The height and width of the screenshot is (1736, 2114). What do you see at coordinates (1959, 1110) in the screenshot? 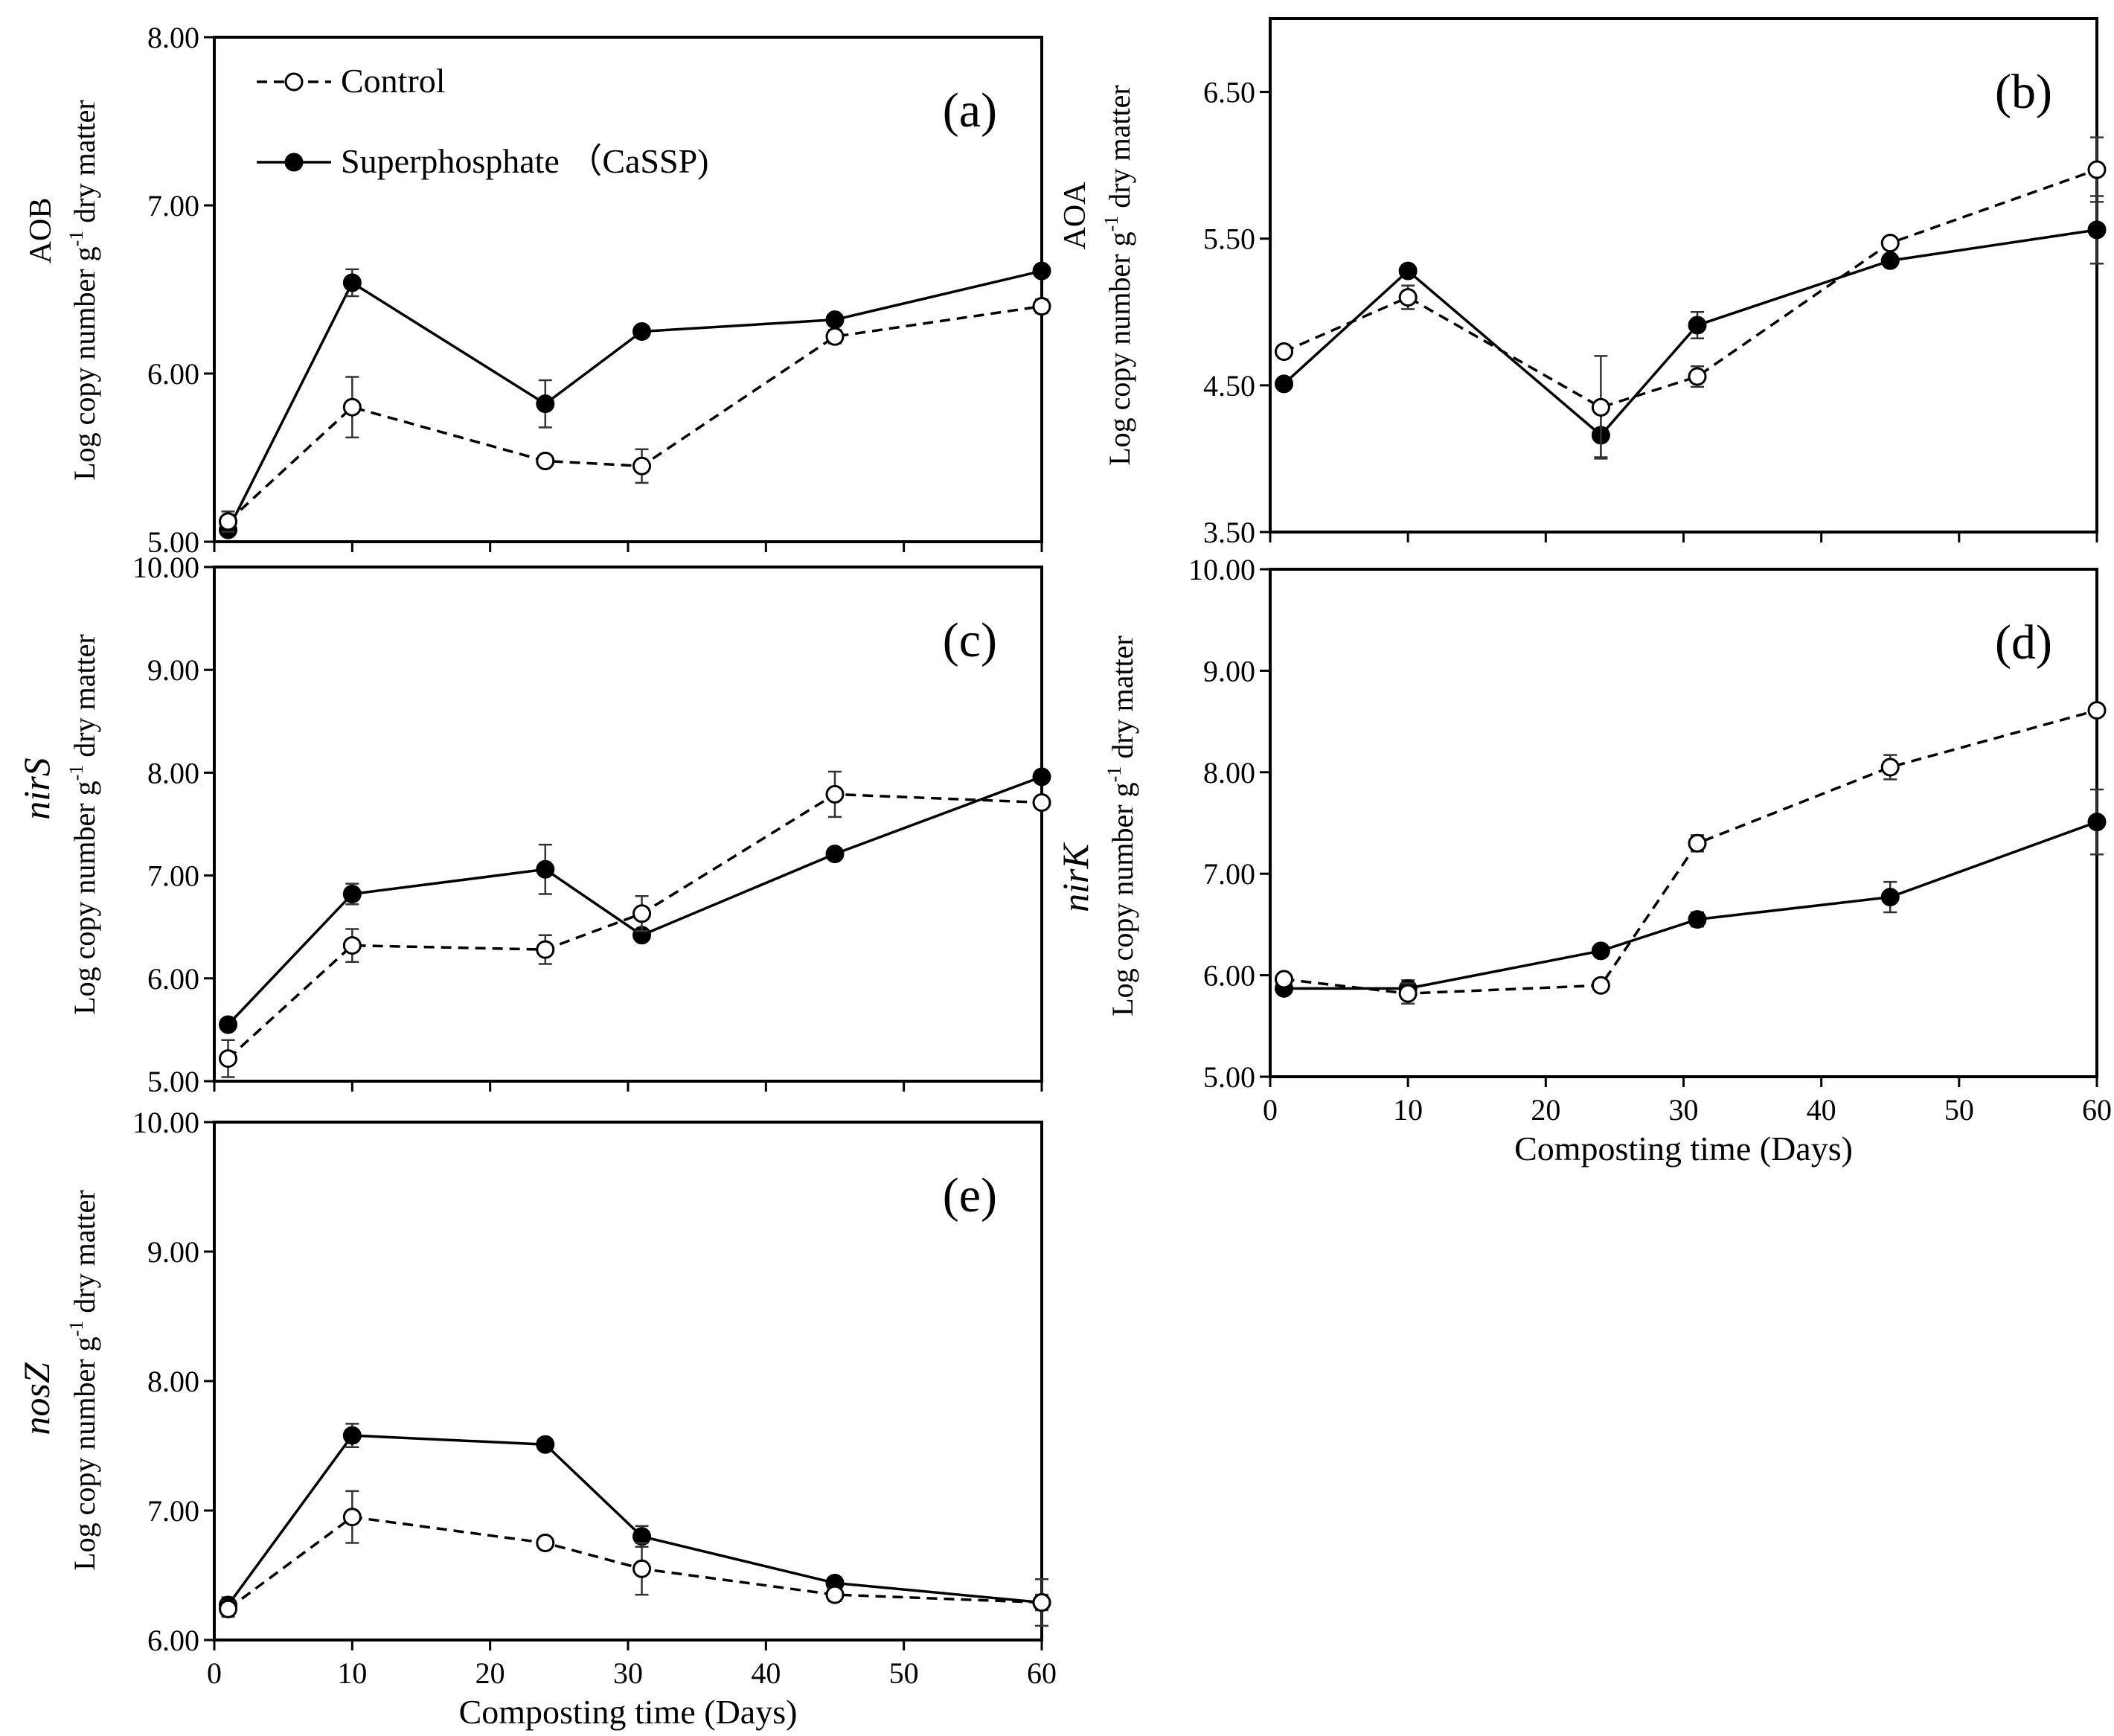
I see `x-tick-label: 50` at bounding box center [1959, 1110].